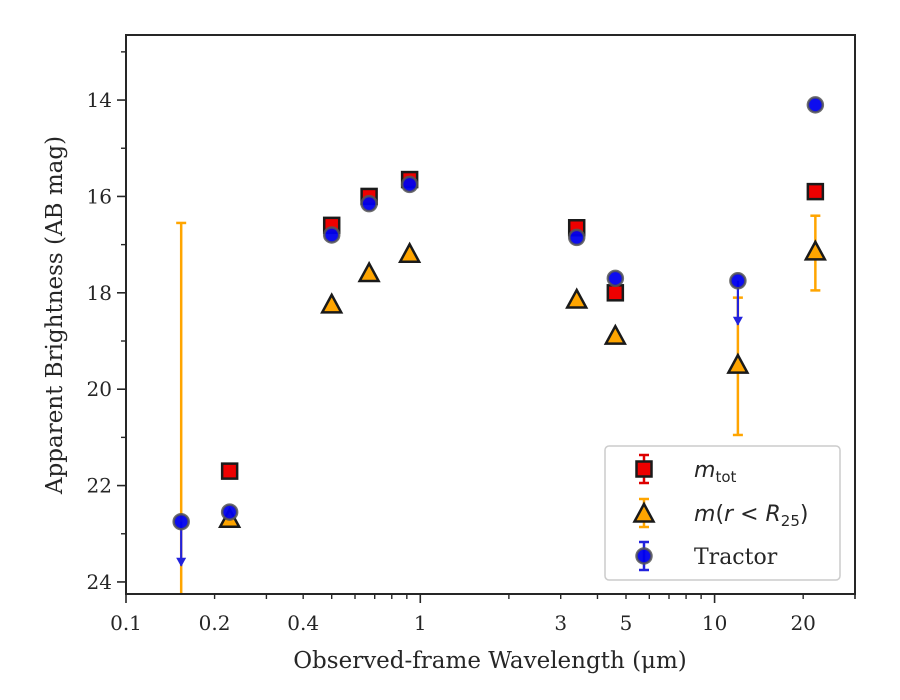 This screenshot has width=900, height=700. I want to click on legend-tractor-label: Tractor, so click(736, 557).